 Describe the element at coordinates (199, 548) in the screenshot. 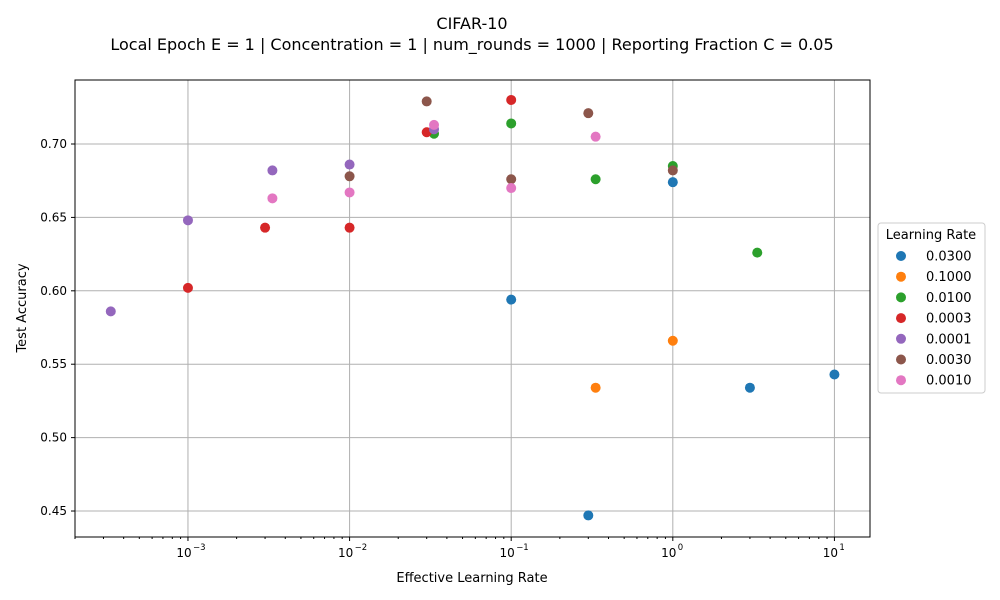

I see `x-tick-exponent: −3` at that location.